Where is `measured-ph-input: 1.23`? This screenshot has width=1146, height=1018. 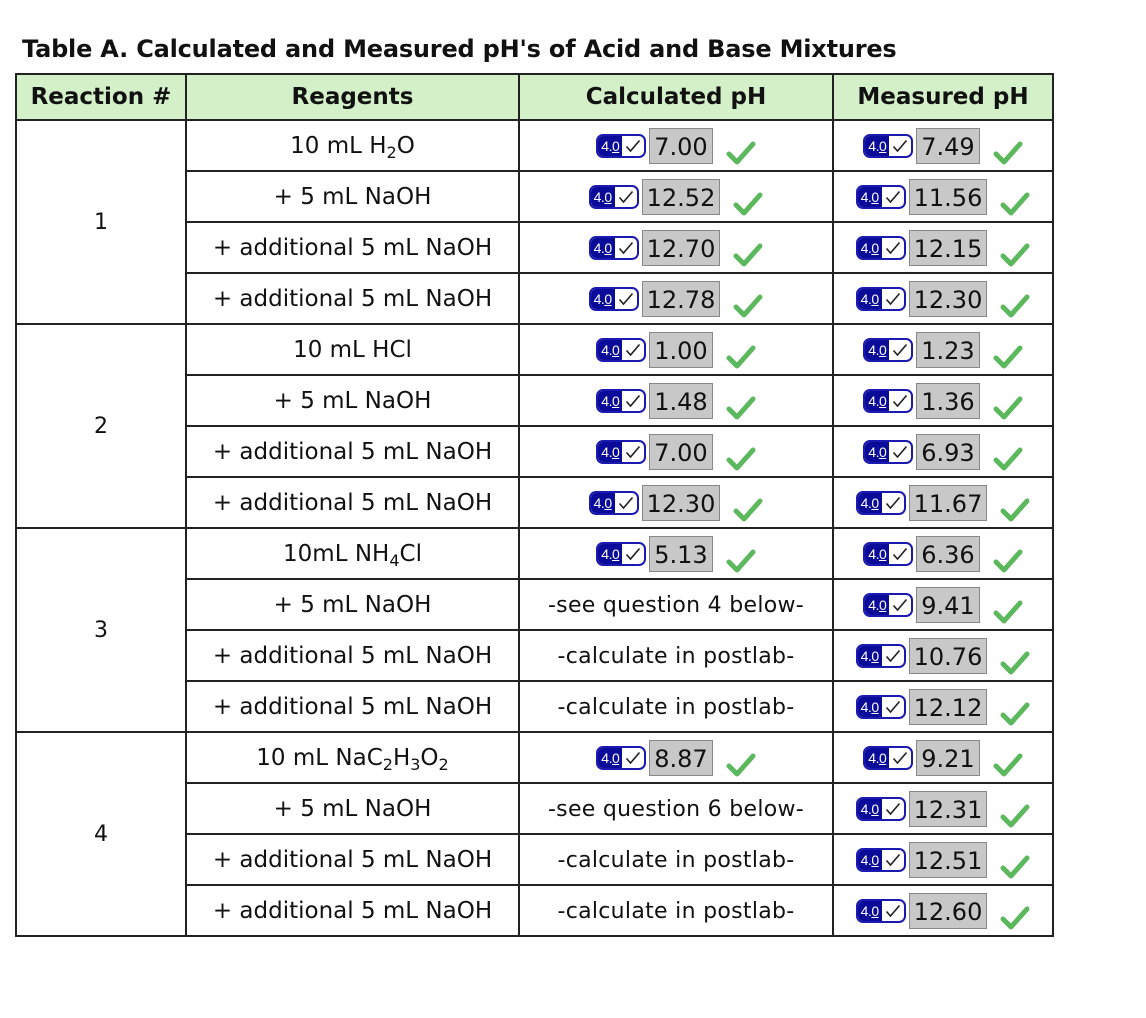
measured-ph-input: 1.23 is located at coordinates (948, 349).